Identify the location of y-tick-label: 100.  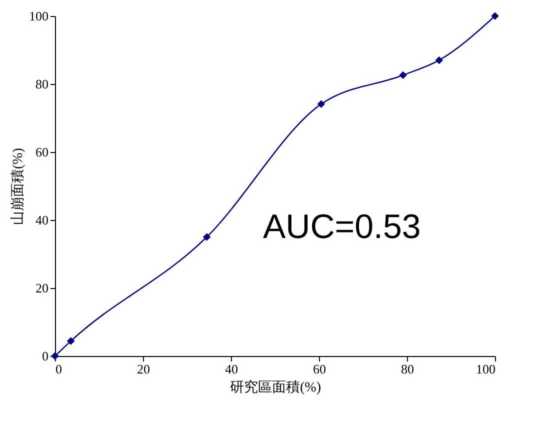
(38, 16).